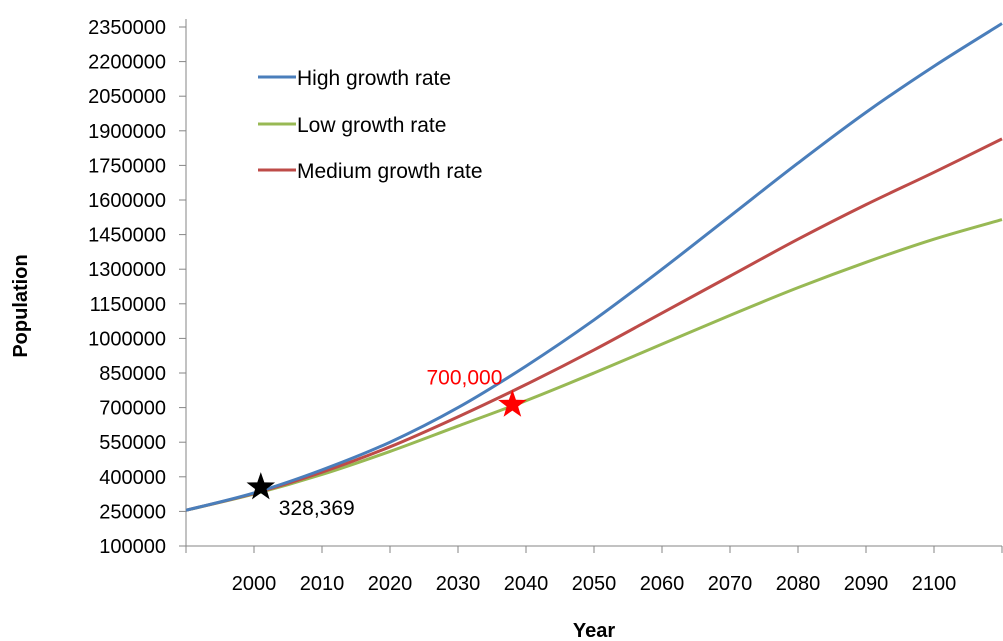 Image resolution: width=1003 pixels, height=641 pixels. I want to click on y-tick-label: 2050000, so click(127, 97).